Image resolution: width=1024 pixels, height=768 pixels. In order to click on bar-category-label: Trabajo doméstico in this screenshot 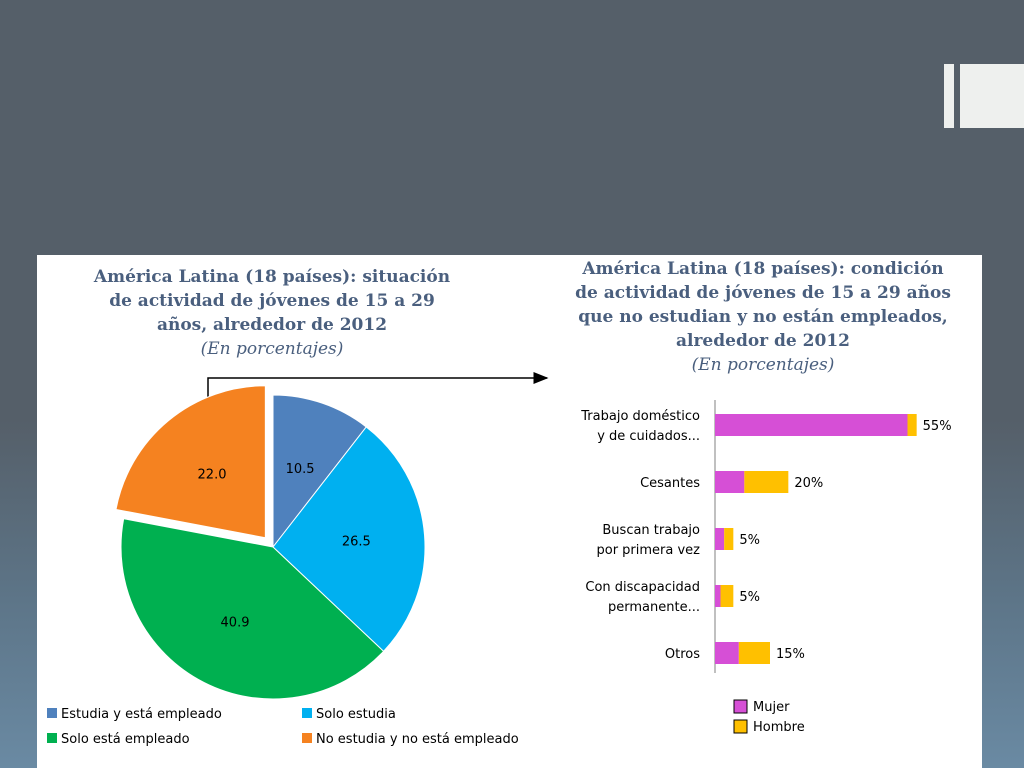, I will do `click(640, 416)`.